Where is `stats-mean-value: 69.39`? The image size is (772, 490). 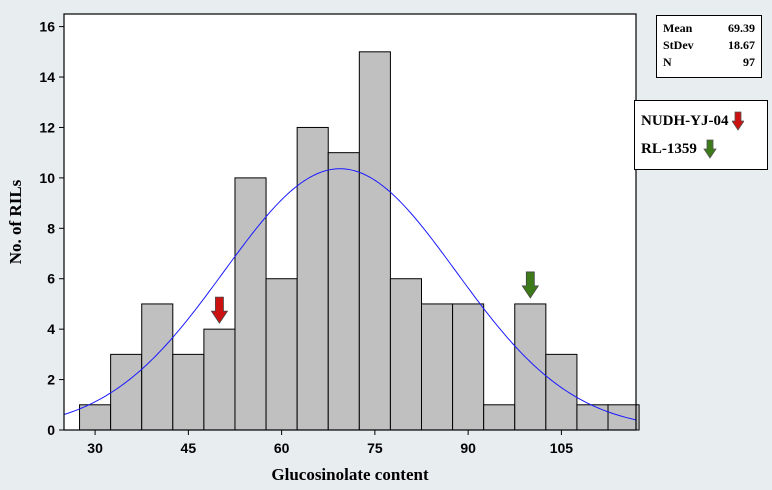 stats-mean-value: 69.39 is located at coordinates (741, 28).